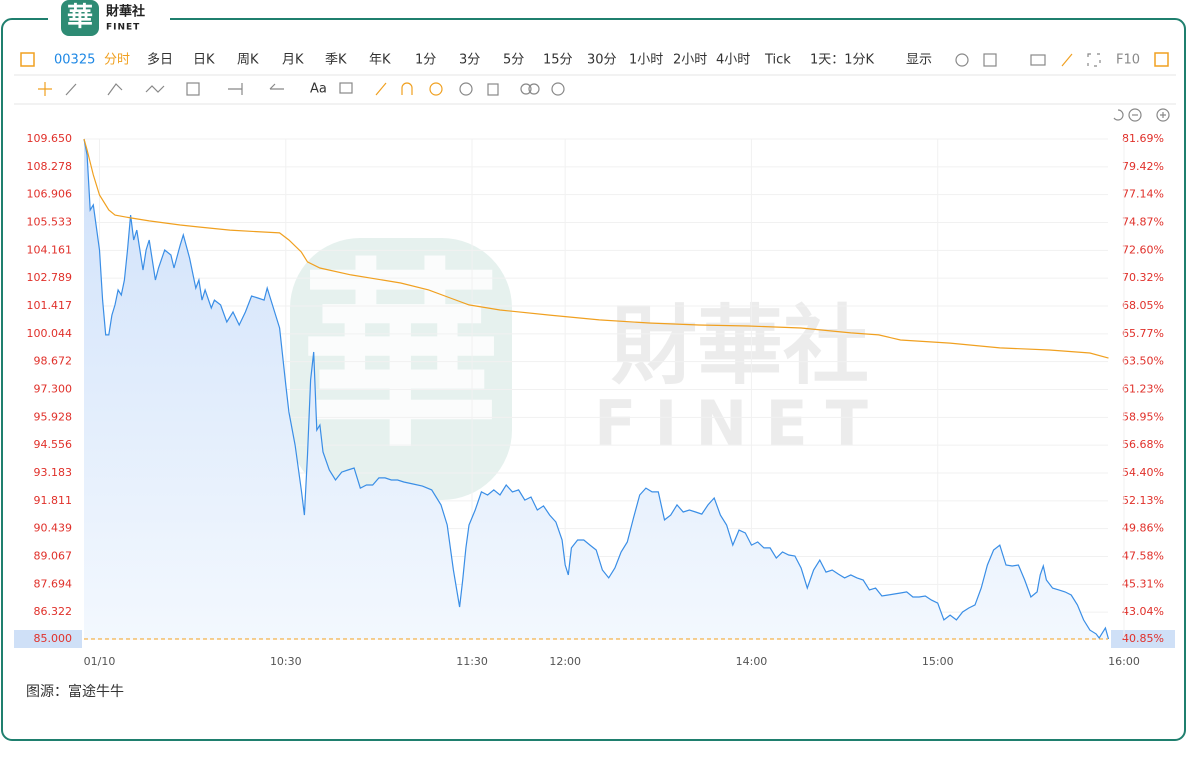 This screenshot has height=765, width=1188. Describe the element at coordinates (53, 361) in the screenshot. I see `y-tick-label: 98.672` at that location.